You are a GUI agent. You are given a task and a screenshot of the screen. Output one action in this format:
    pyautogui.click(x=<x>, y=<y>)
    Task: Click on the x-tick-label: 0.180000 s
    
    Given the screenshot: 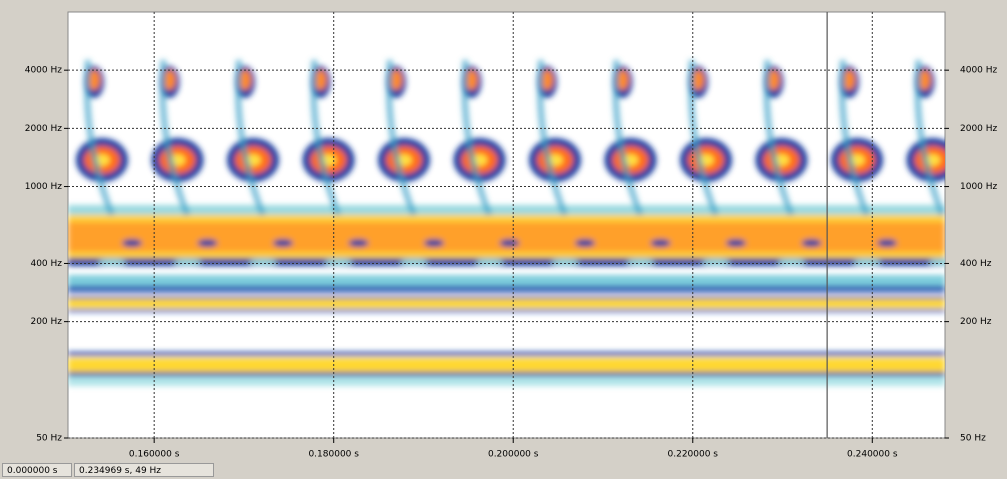 What is the action you would take?
    pyautogui.click(x=333, y=455)
    